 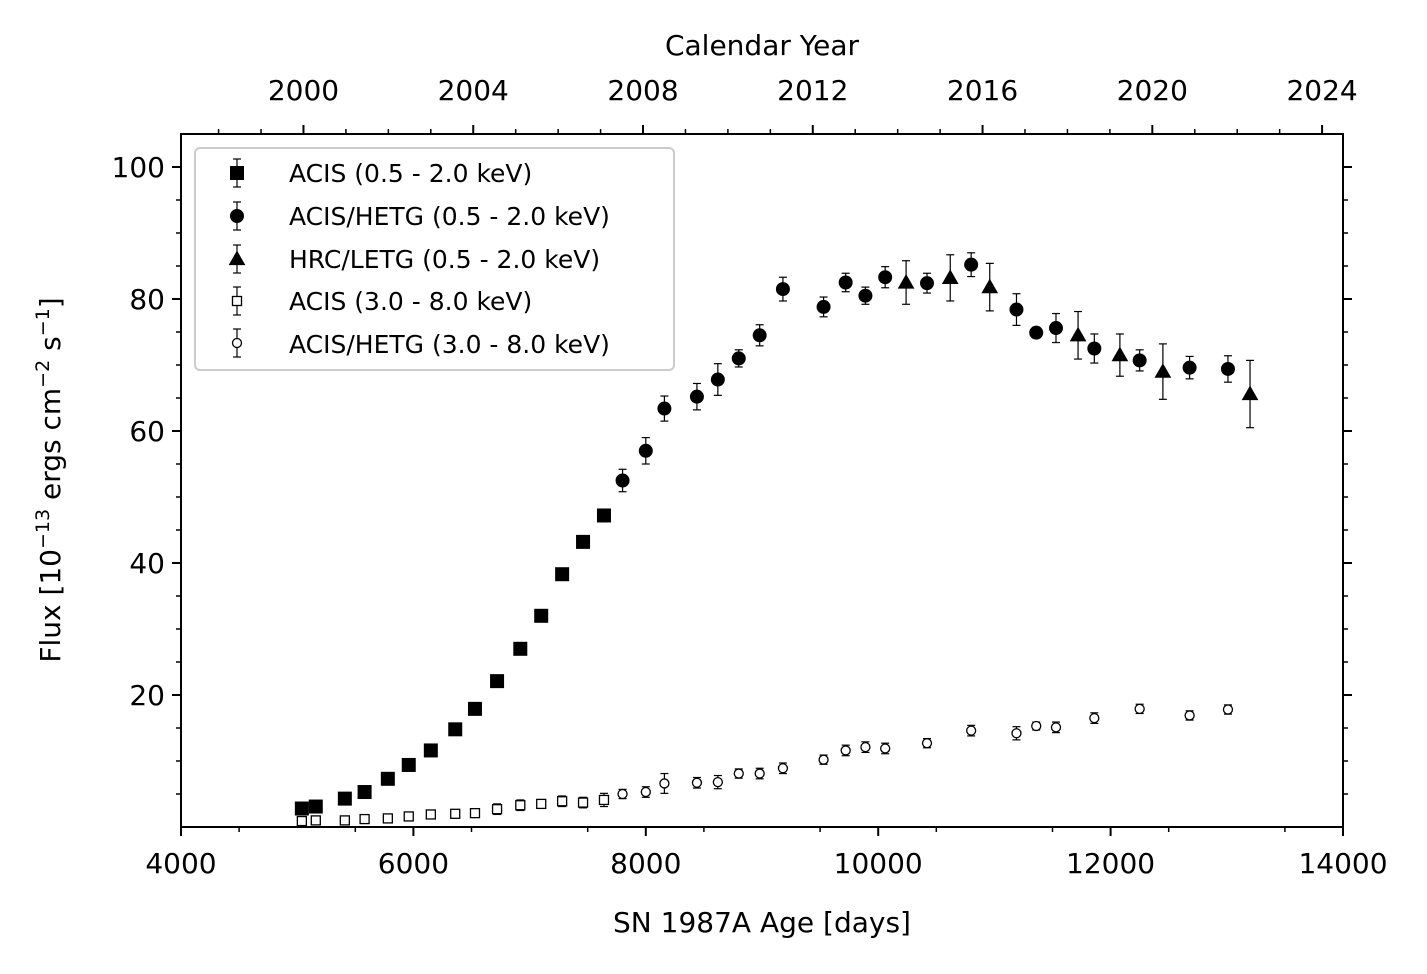 I want to click on top-axis-title: Calendar Year, so click(x=762, y=45).